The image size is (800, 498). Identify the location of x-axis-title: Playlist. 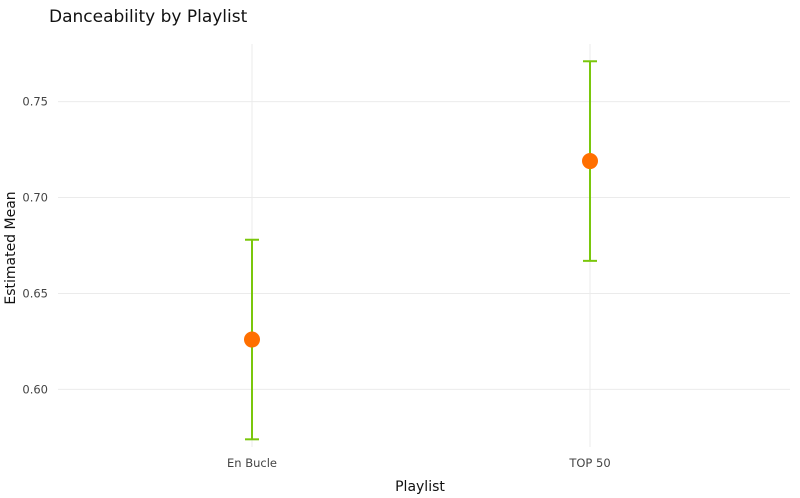
(420, 486).